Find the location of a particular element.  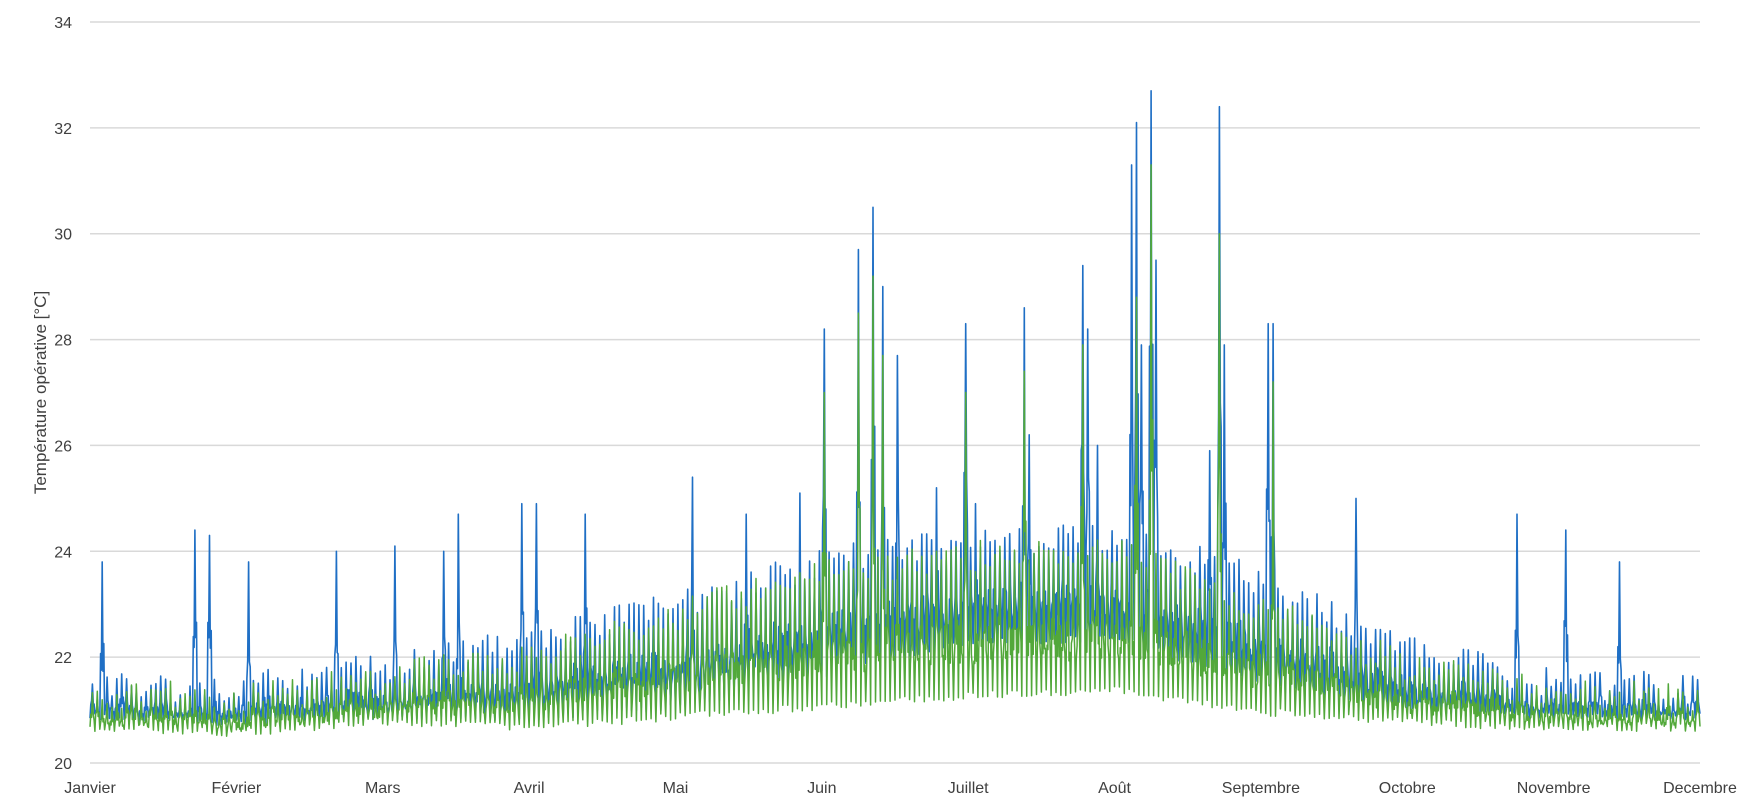

y-tick-label: 20 is located at coordinates (63, 764).